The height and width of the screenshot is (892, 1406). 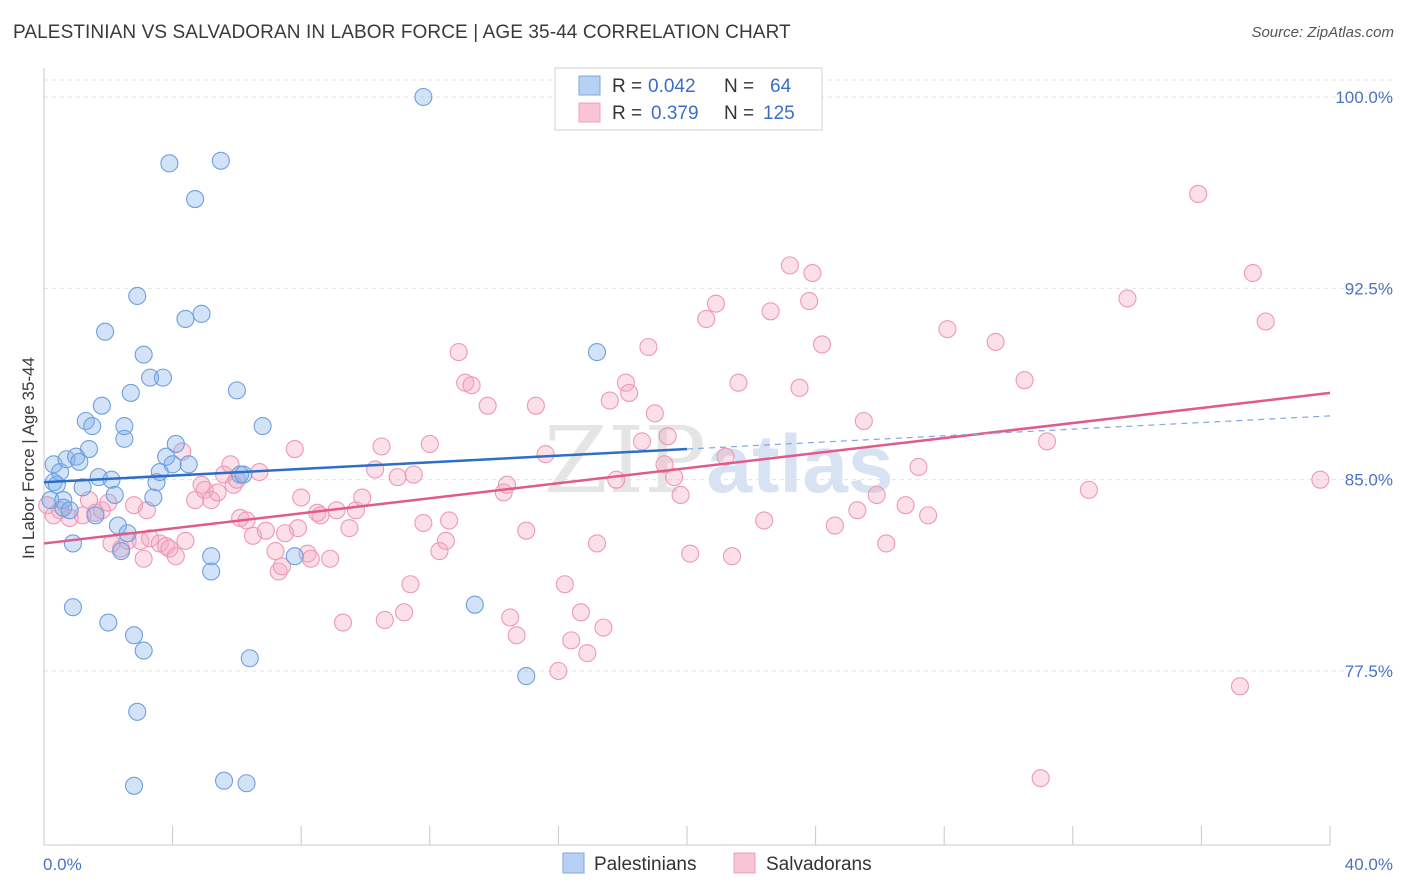 What do you see at coordinates (739, 86) in the screenshot?
I see `legend-n-label-1: N =` at bounding box center [739, 86].